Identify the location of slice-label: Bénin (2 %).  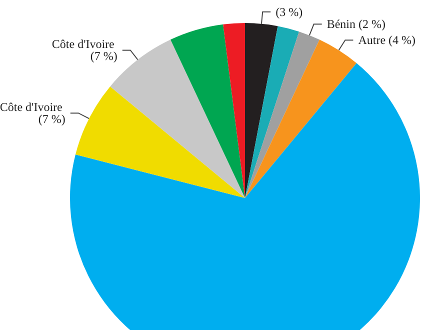
(356, 24).